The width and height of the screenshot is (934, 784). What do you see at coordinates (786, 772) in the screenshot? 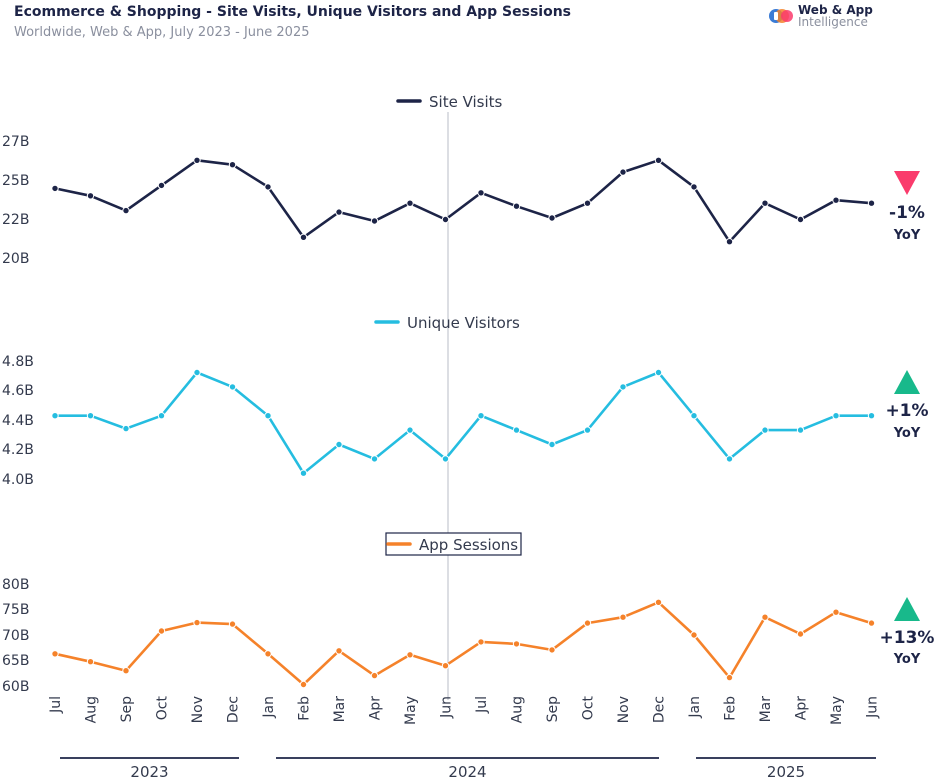
I see `year-label: 2025` at bounding box center [786, 772].